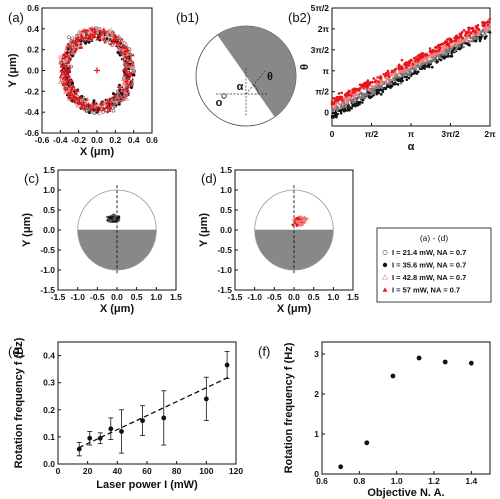 The width and height of the screenshot is (500, 499). Describe the element at coordinates (58, 297) in the screenshot. I see `x-tick-label: -1.5` at that location.